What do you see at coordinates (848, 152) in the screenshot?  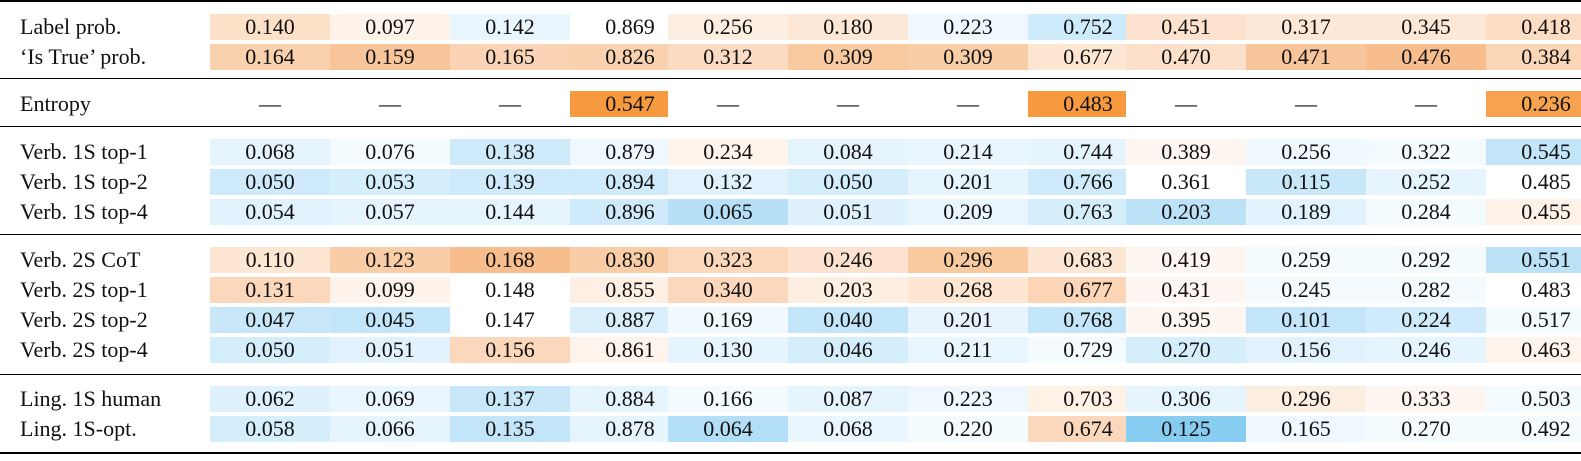 I see `table-cell: 0.084` at bounding box center [848, 152].